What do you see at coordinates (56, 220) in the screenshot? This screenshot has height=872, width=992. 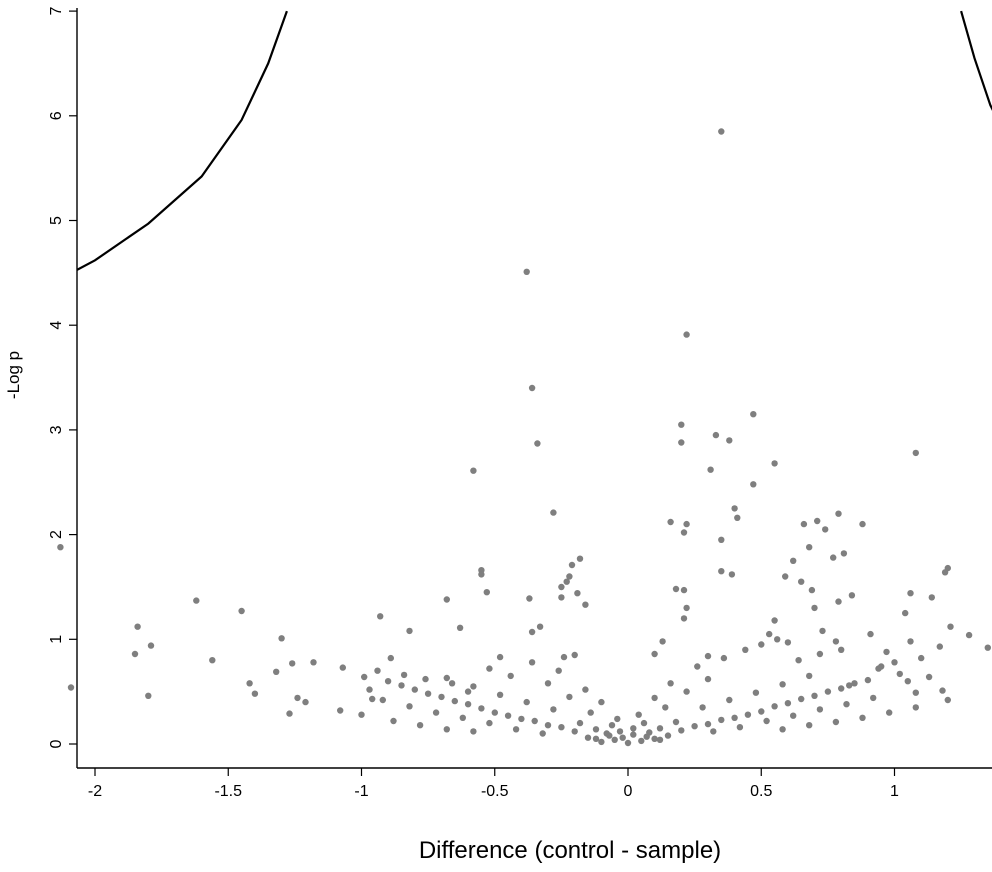 I see `y-tick-label: 5` at bounding box center [56, 220].